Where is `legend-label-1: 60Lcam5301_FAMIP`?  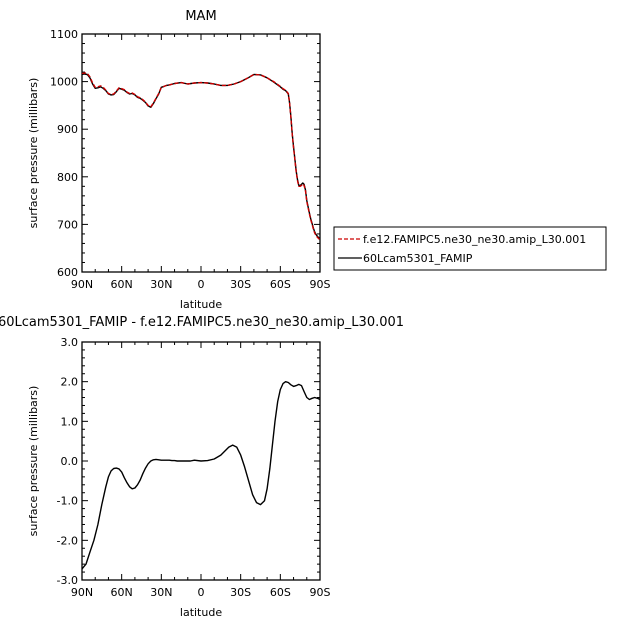 legend-label-1: 60Lcam5301_FAMIP is located at coordinates (418, 258).